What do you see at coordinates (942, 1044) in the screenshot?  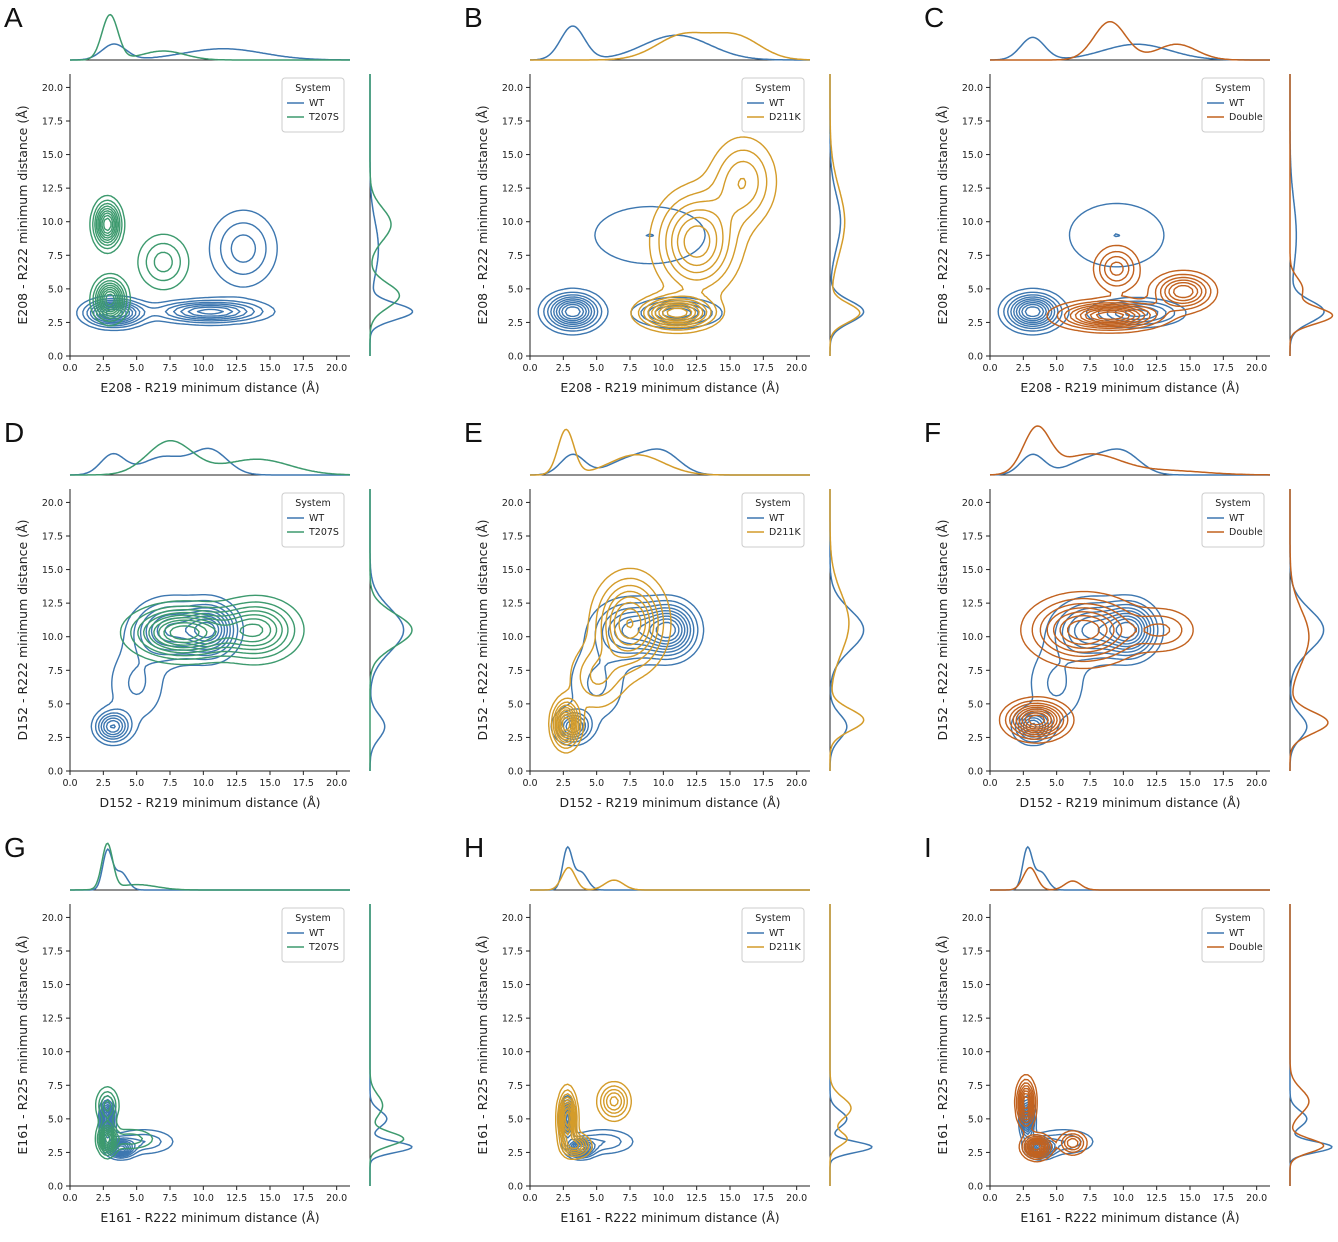 I see `y-axis-label: E161 - R225 minimum distance (Å)` at bounding box center [942, 1044].